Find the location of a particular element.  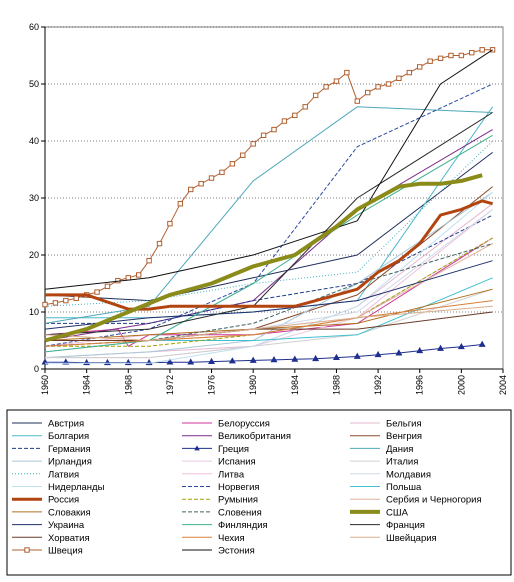

x-tick-label: 1960 is located at coordinates (45, 385).